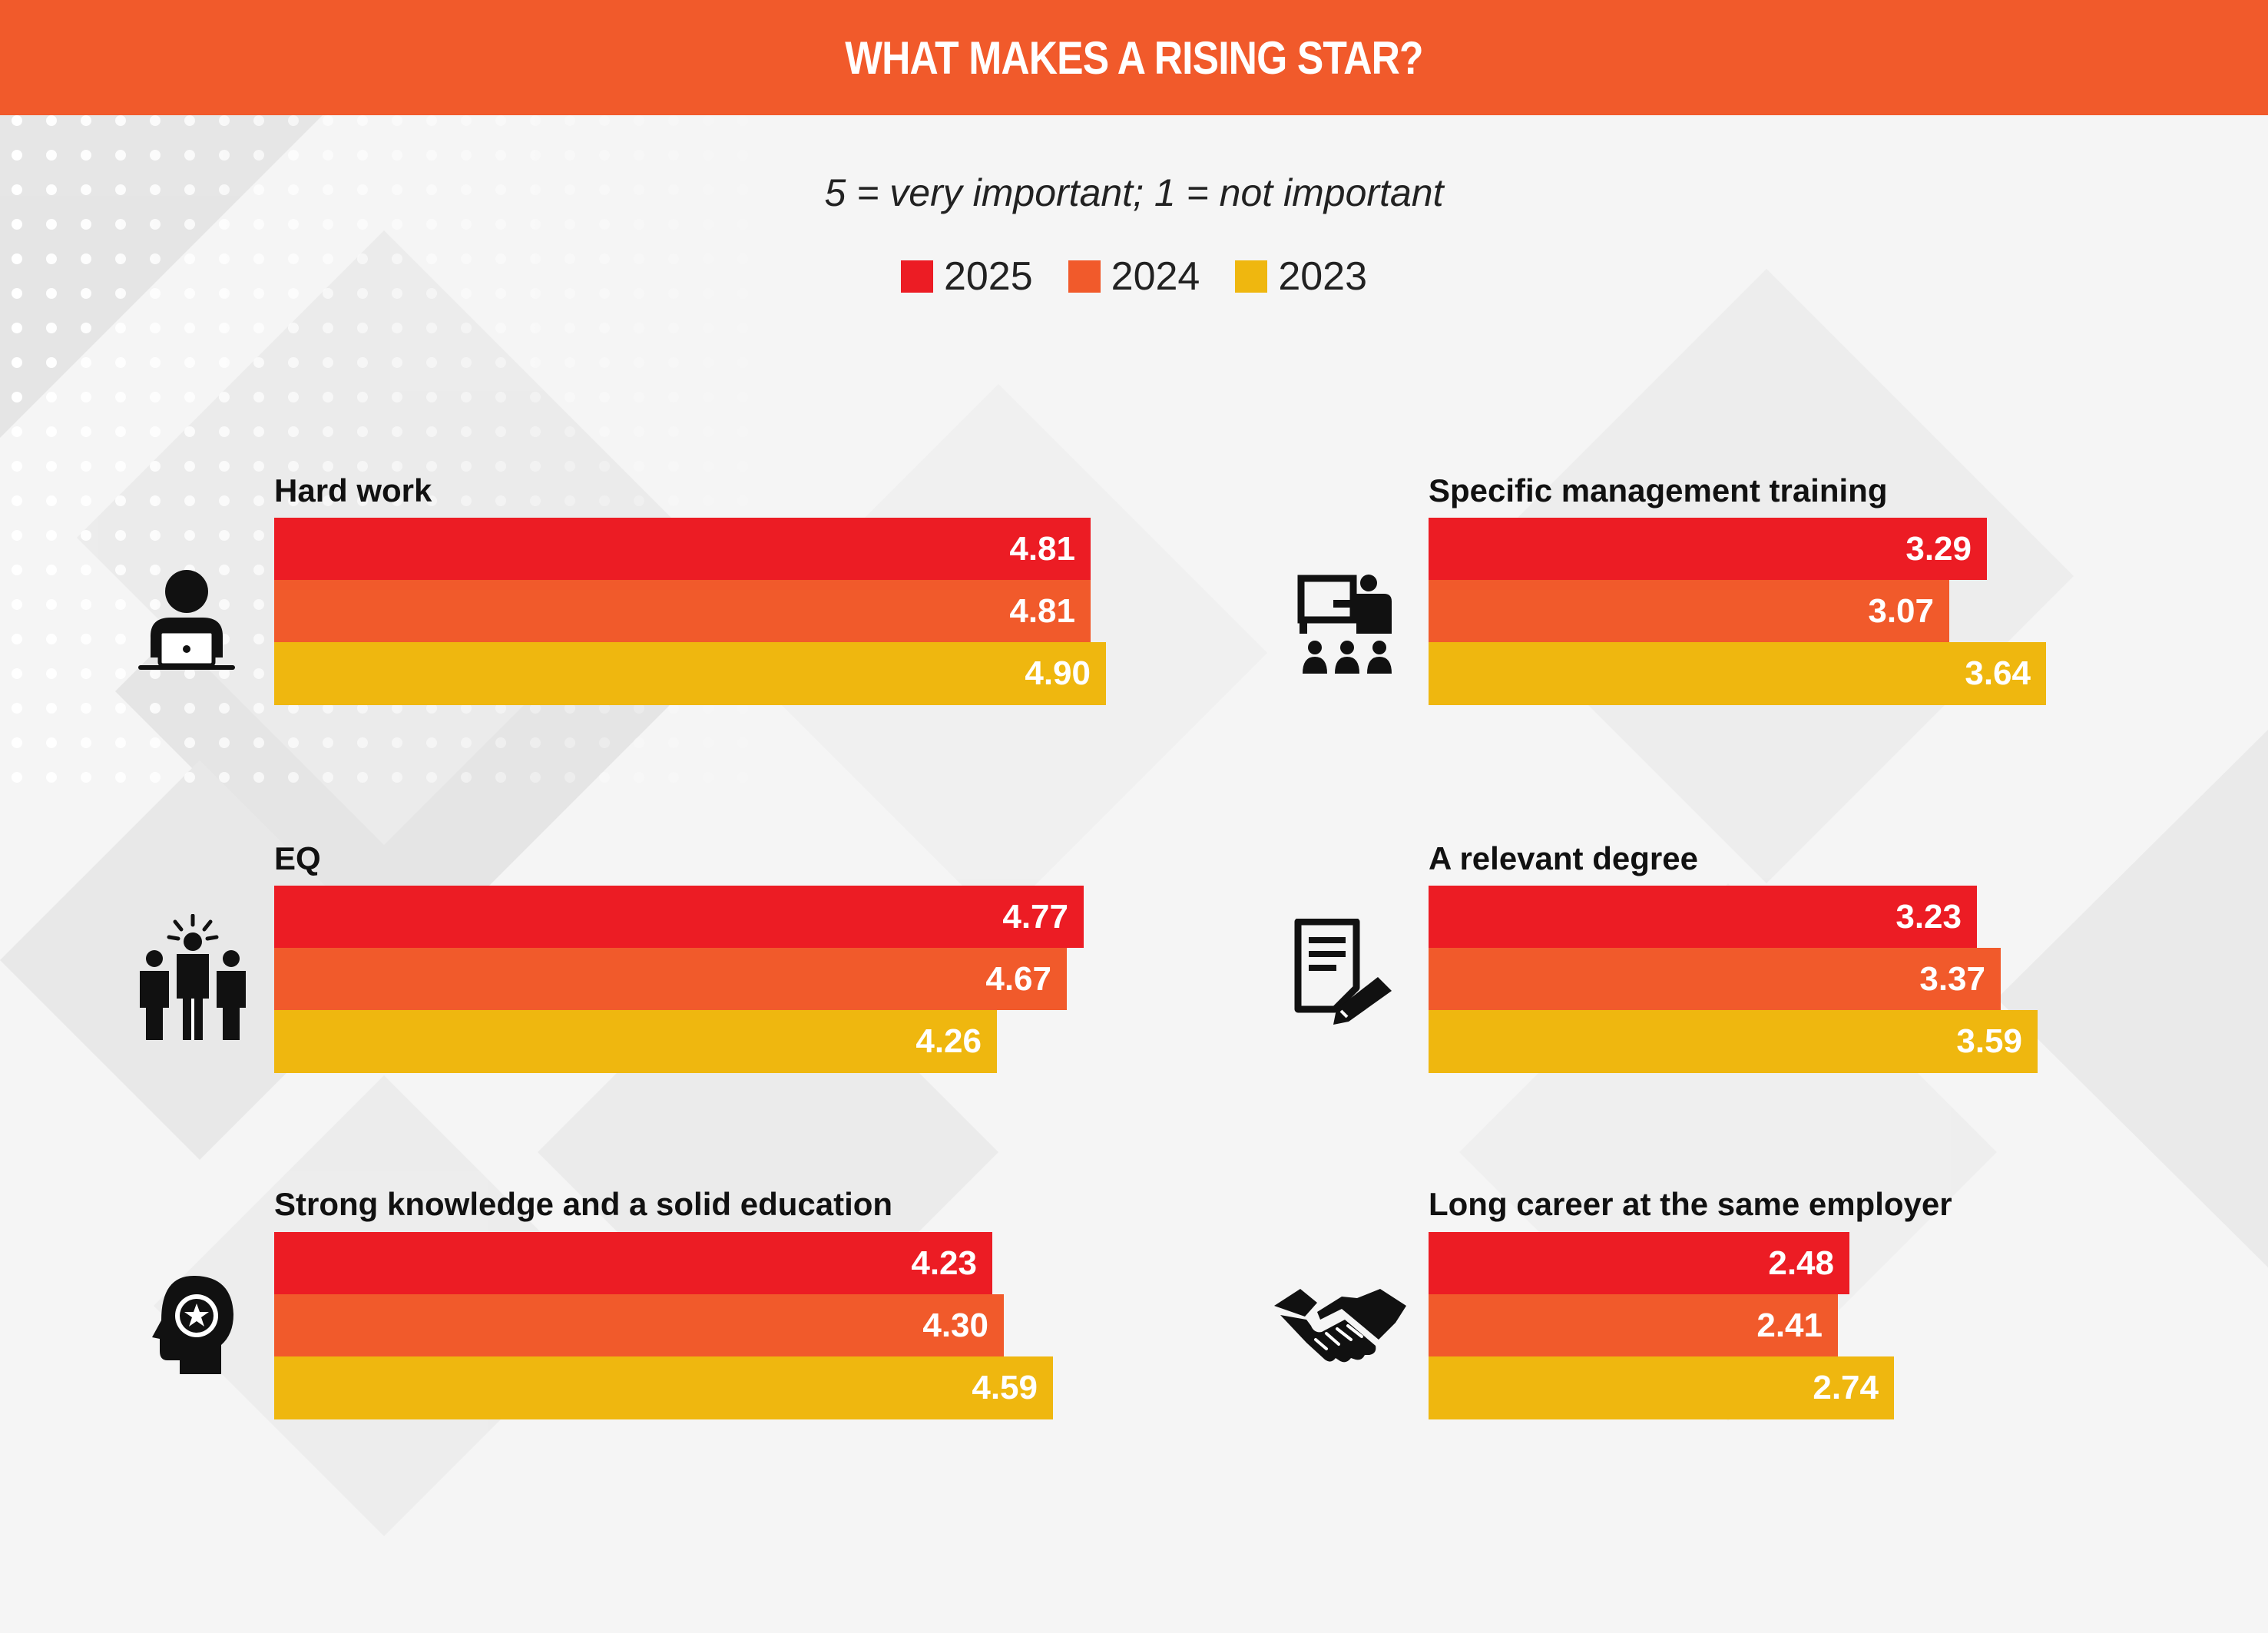 The image size is (2268, 1633). What do you see at coordinates (1737, 673) in the screenshot?
I see `bar-2023: 3.64` at bounding box center [1737, 673].